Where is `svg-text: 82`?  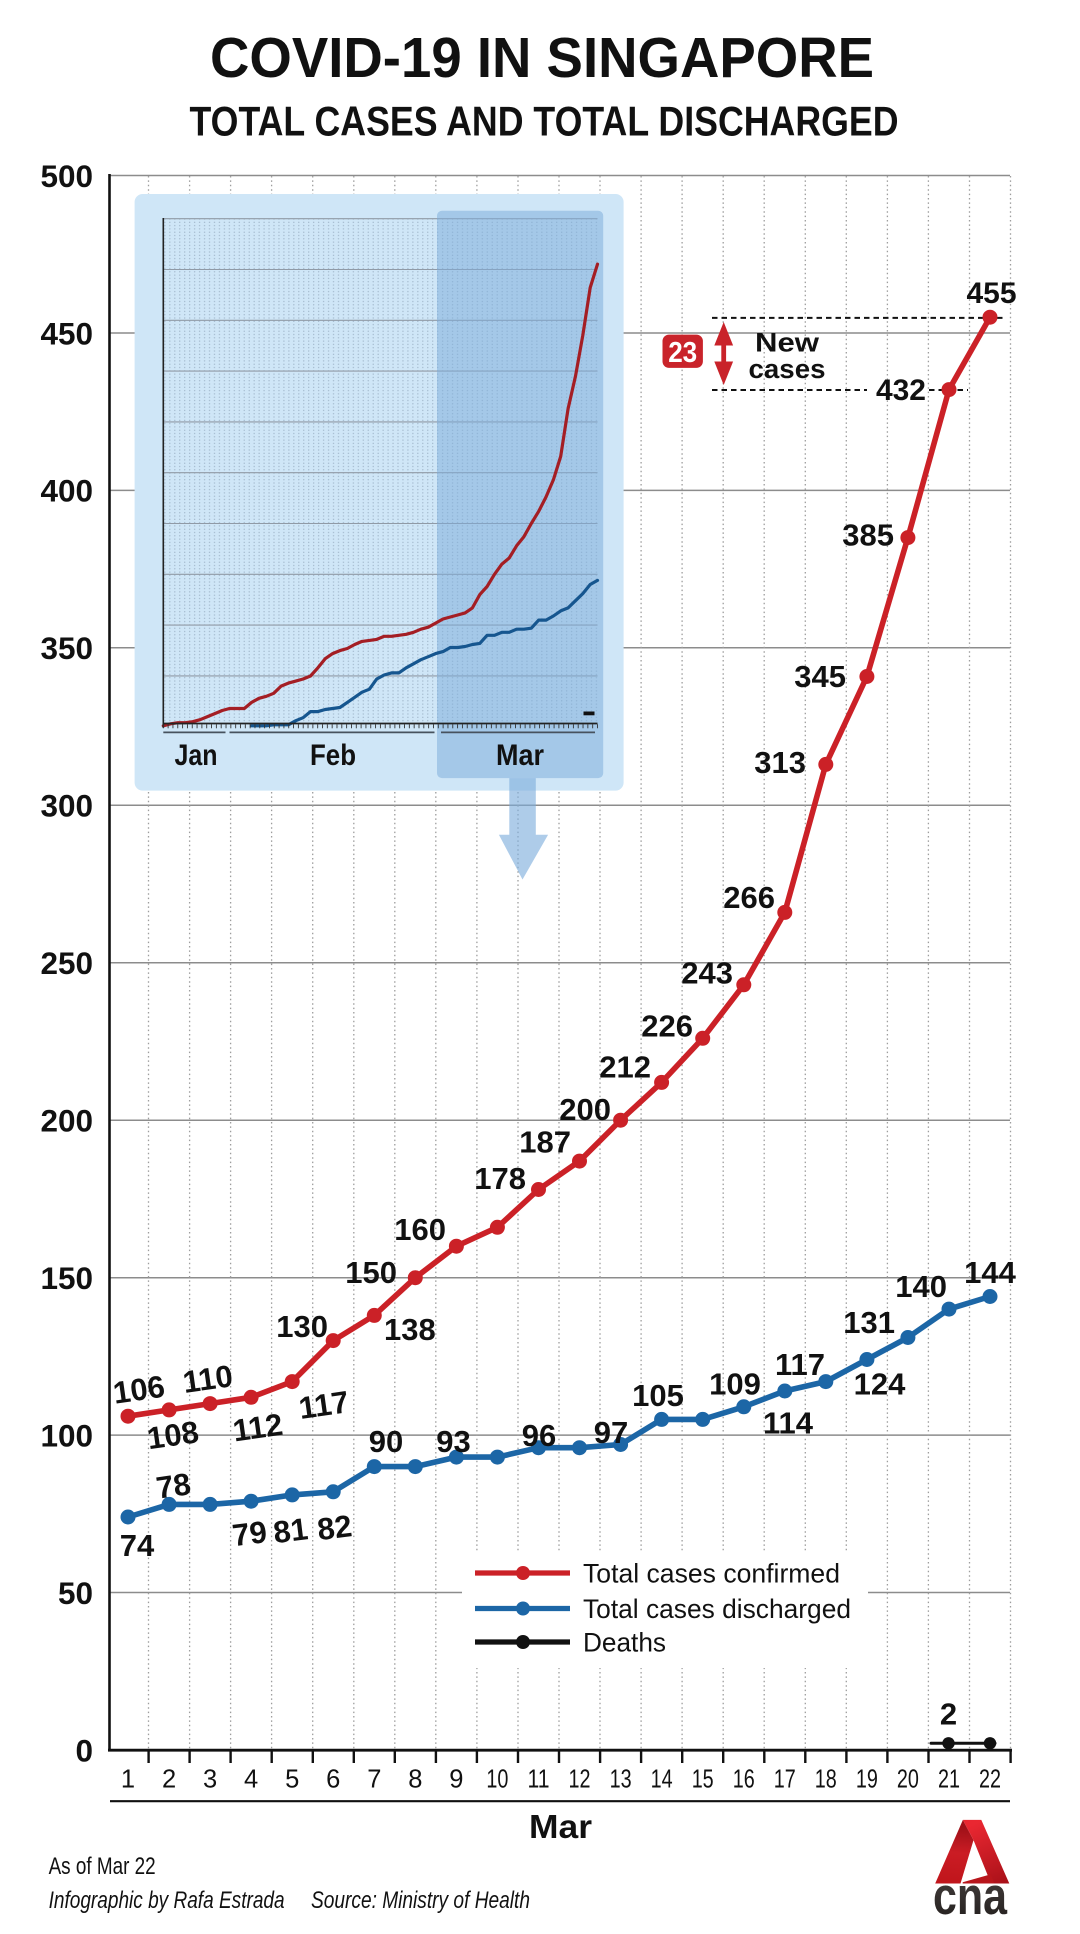 svg-text: 82 is located at coordinates (334, 1527).